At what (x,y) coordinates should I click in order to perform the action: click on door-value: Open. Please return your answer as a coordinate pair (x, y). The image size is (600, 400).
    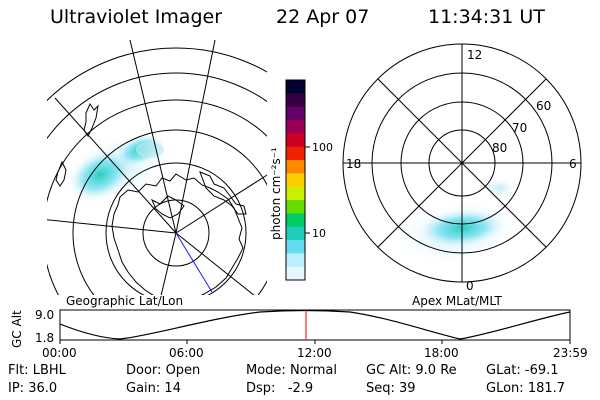
    Looking at the image, I should click on (183, 370).